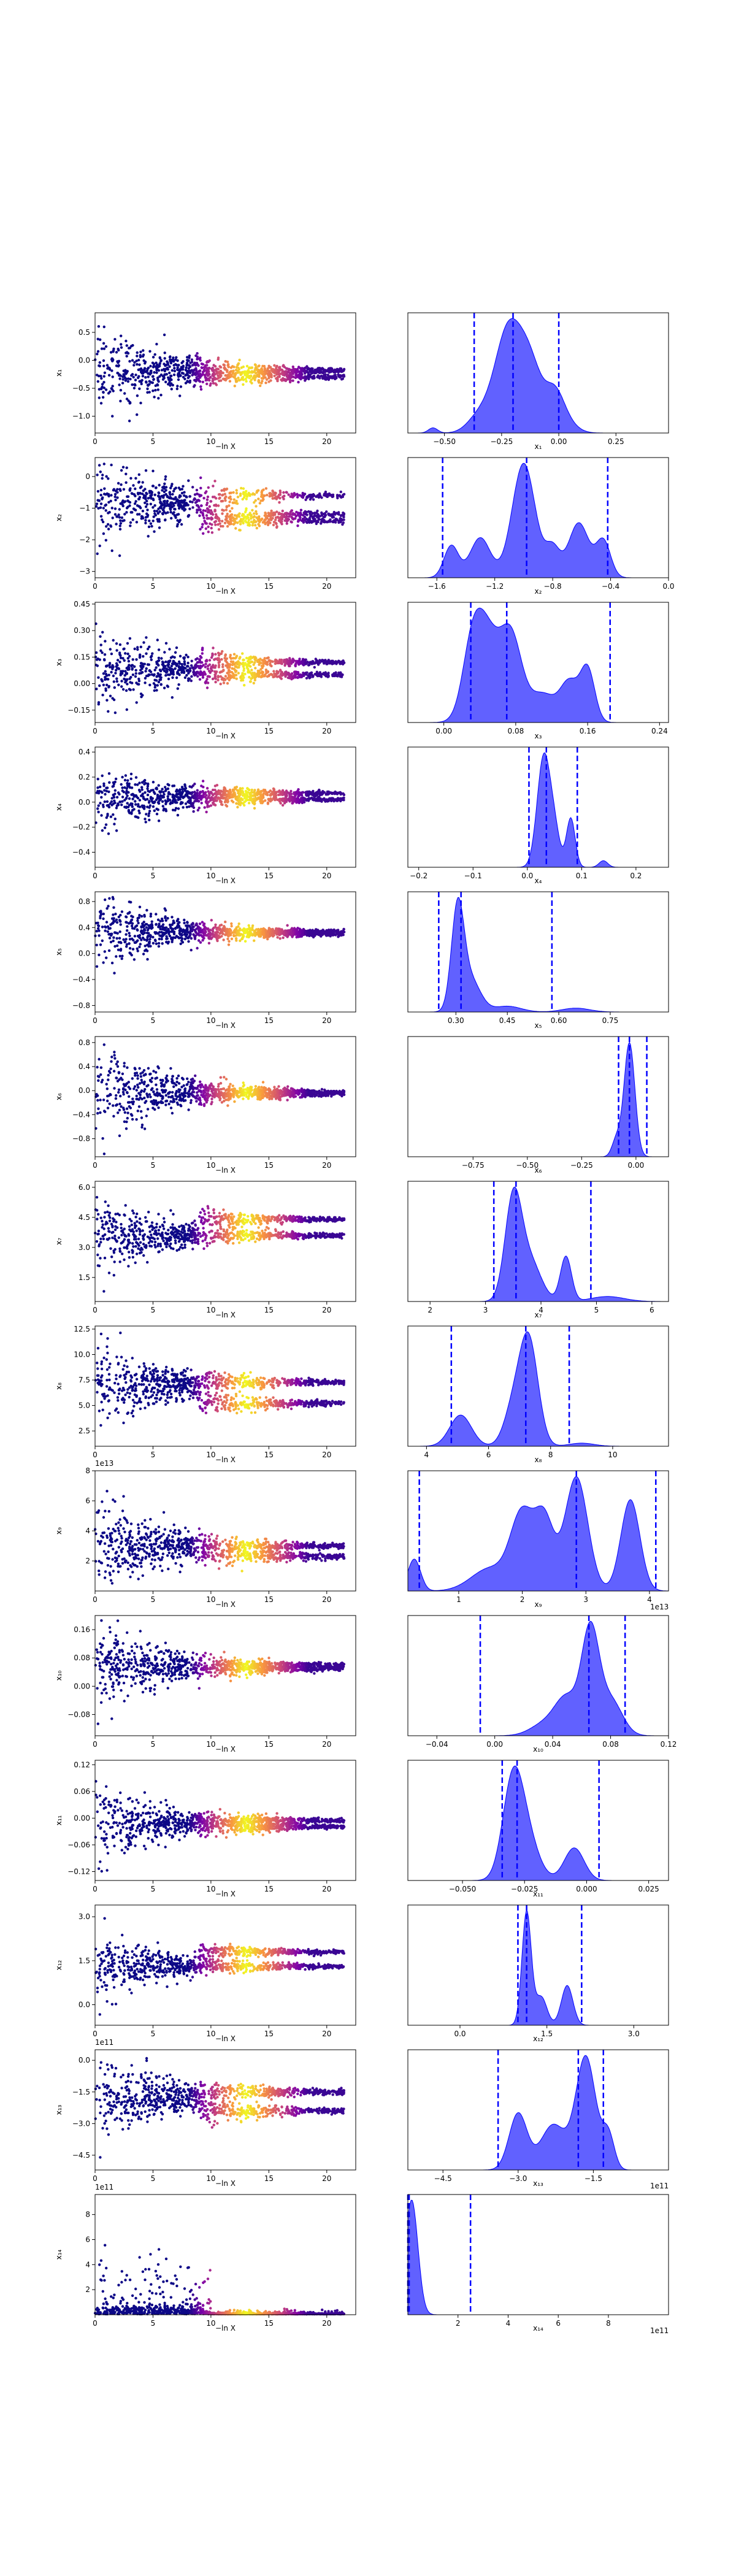  What do you see at coordinates (269, 876) in the screenshot?
I see `trace-xtick-label: 15` at bounding box center [269, 876].